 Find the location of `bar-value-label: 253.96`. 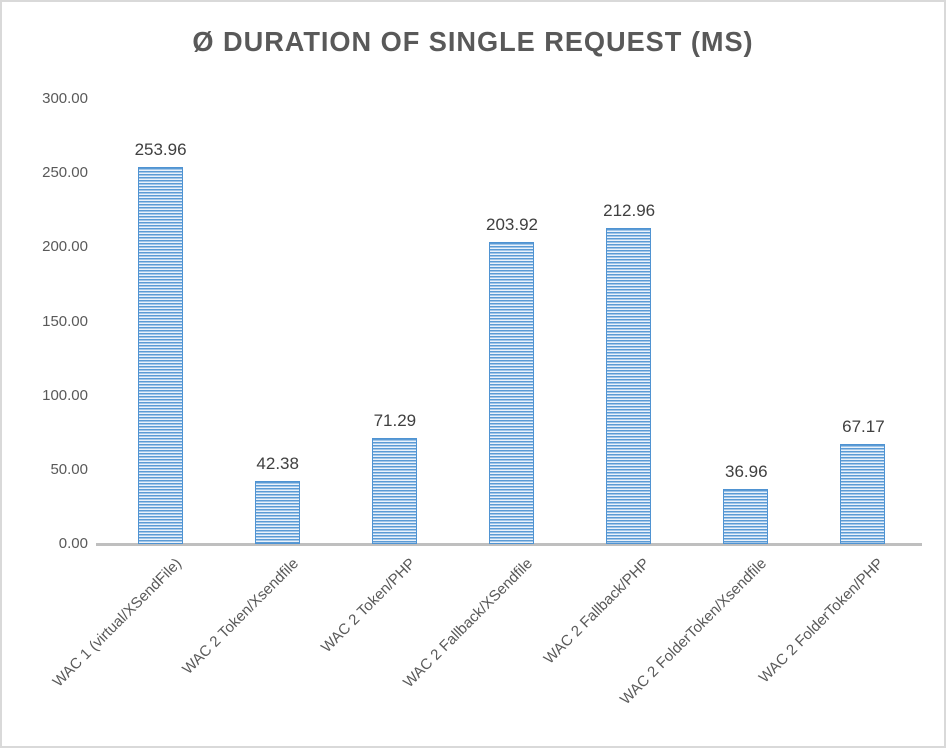

bar-value-label: 253.96 is located at coordinates (160, 150).